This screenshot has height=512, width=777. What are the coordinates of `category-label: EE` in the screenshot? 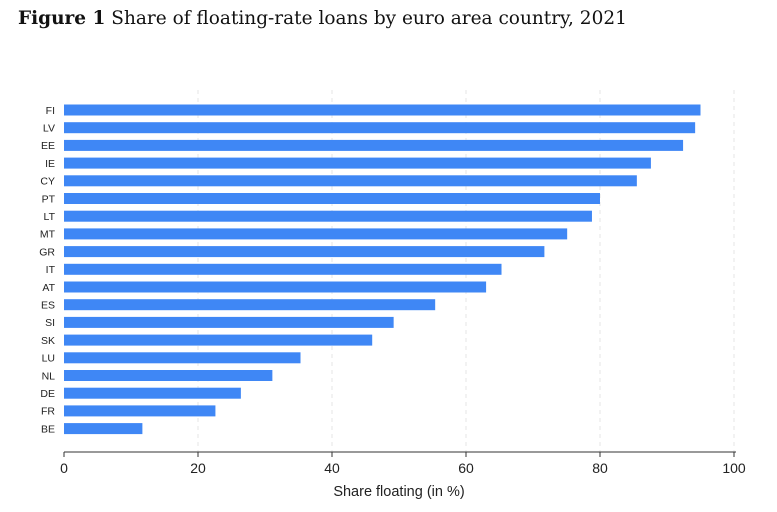 It's located at (48, 146).